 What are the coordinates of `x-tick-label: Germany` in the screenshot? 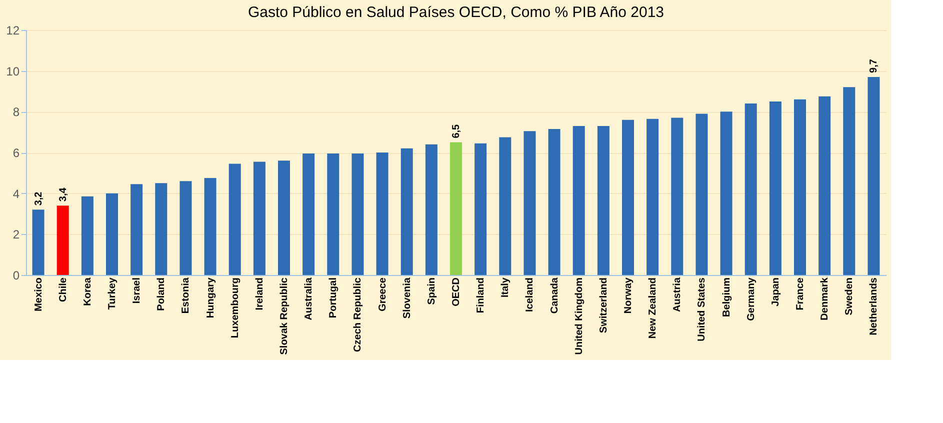 It's located at (751, 299).